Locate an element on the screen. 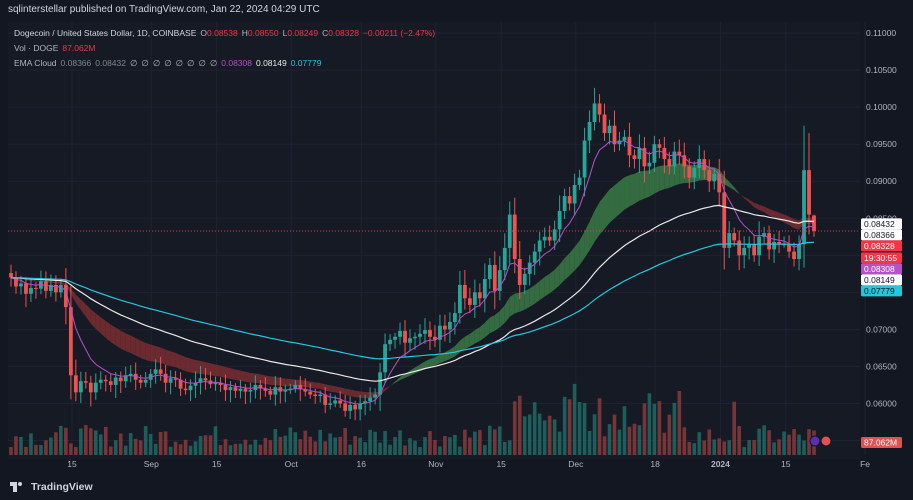 The image size is (913, 500). ema-cloud-label: EMA Cloud is located at coordinates (35, 63).